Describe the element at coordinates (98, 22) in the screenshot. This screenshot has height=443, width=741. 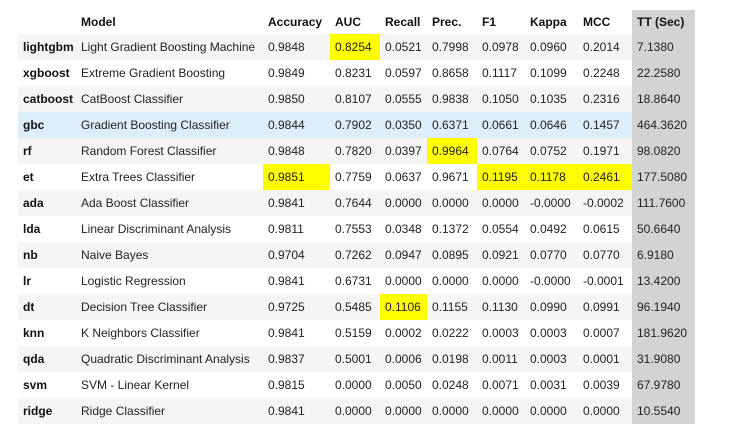
I see `header-model: Model` at that location.